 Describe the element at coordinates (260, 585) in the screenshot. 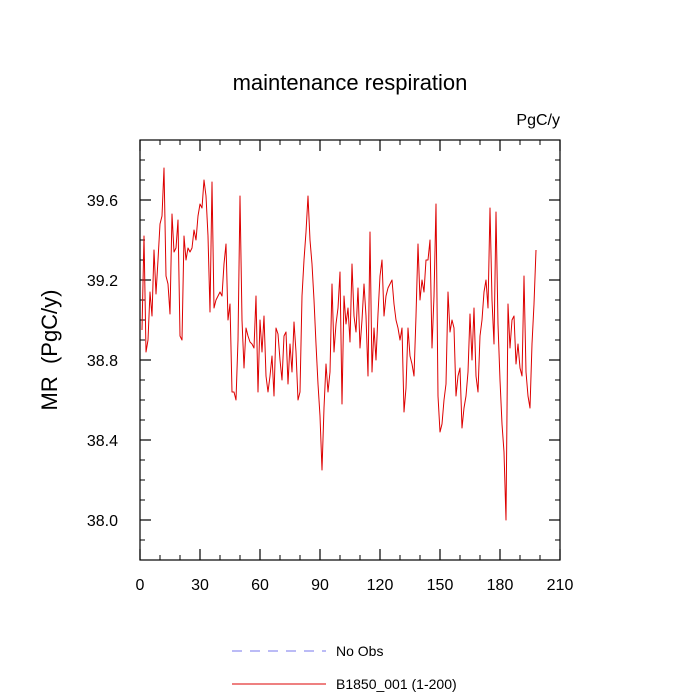

I see `x-tick-label: 60` at that location.